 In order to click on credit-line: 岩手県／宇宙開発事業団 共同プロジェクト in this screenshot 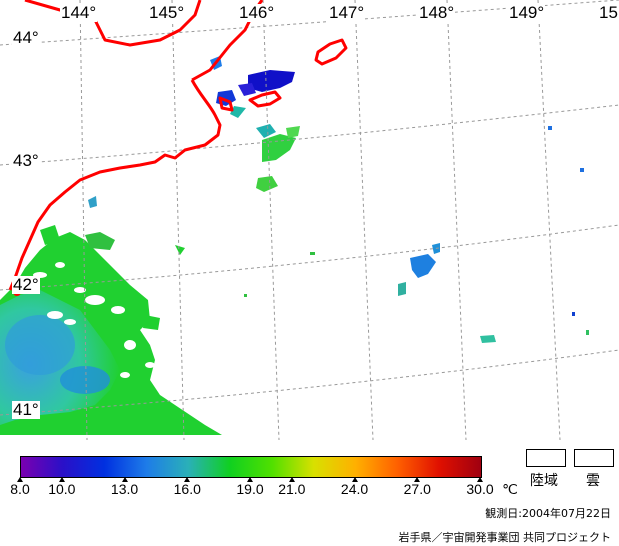, I will do `click(505, 537)`.